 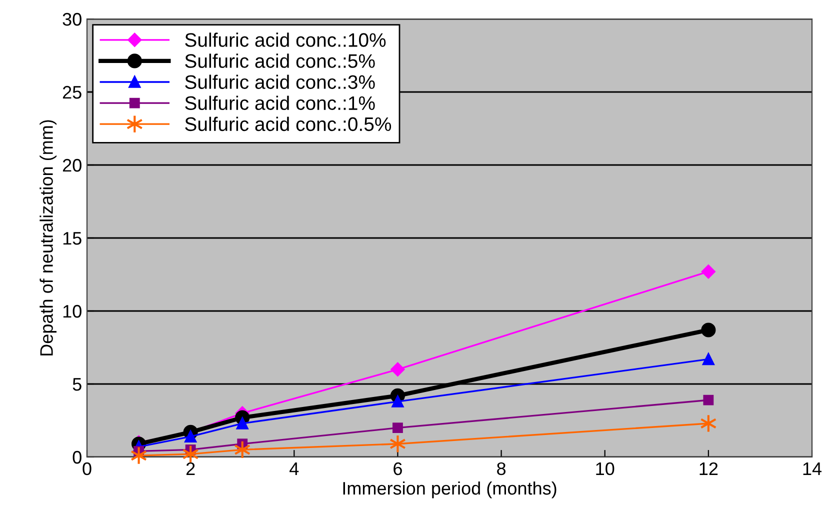 I want to click on x-tick-label: 10, so click(x=605, y=469).